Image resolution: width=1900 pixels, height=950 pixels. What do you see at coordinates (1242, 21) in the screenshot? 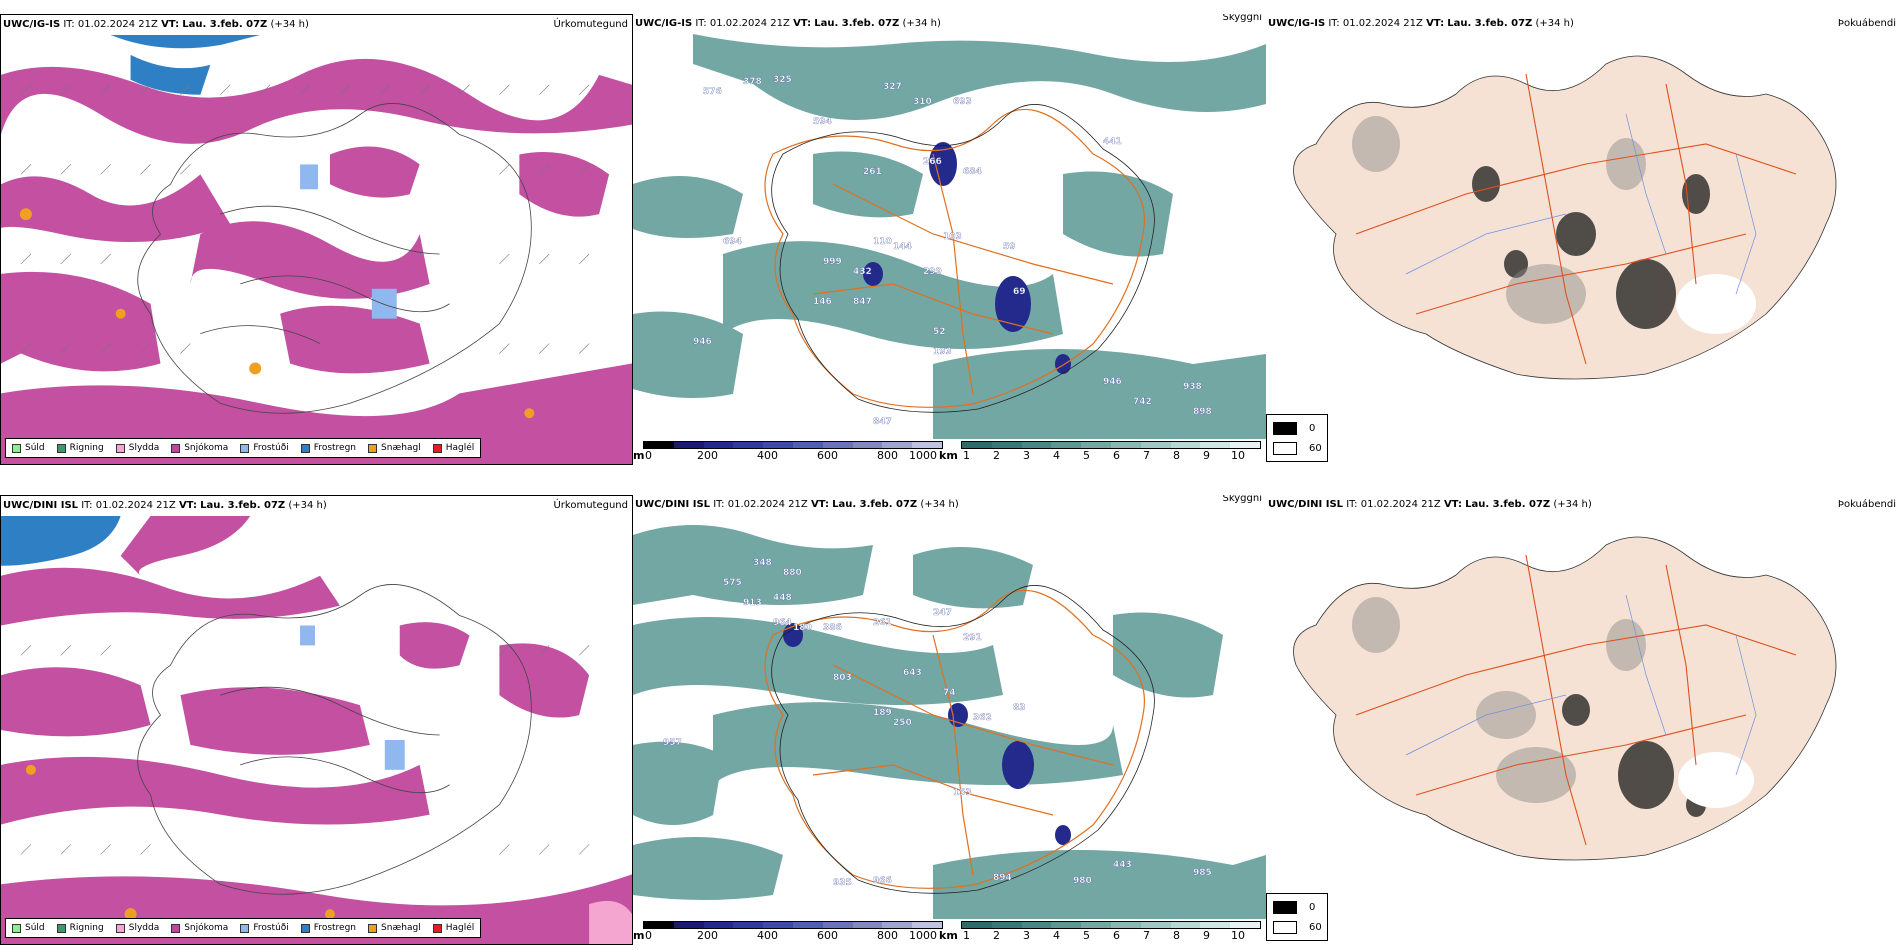
I see `panel-title: Skyggni` at bounding box center [1242, 21].